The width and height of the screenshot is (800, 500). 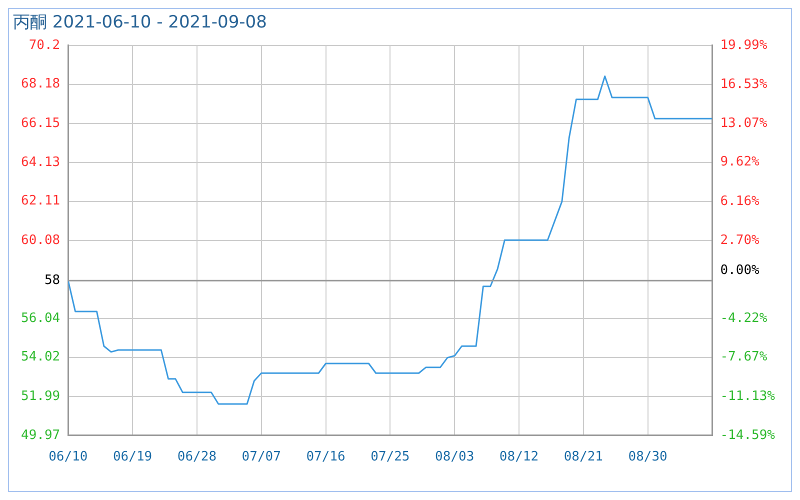 What do you see at coordinates (40, 162) in the screenshot?
I see `y-tick-label: 64.13` at bounding box center [40, 162].